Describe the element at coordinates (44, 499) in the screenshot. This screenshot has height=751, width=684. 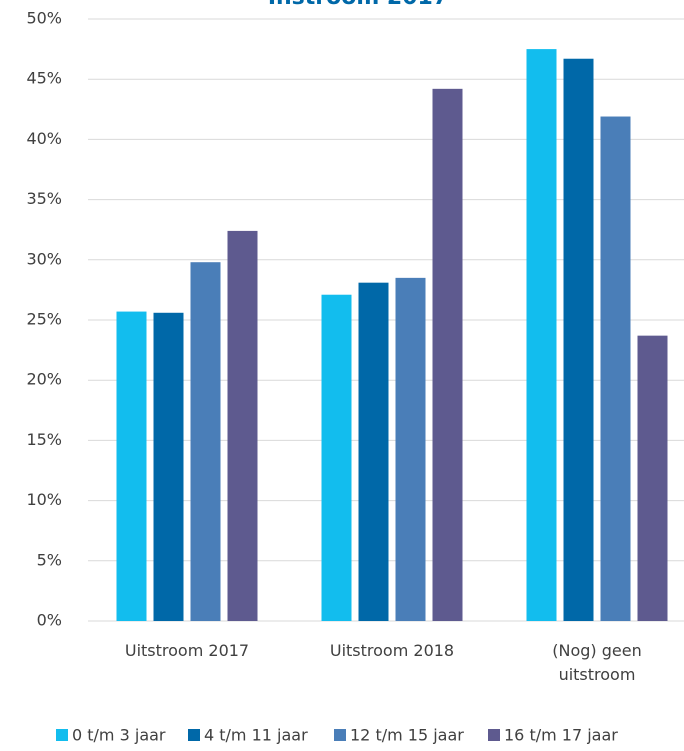
I see `y-tick-label: 10%` at that location.